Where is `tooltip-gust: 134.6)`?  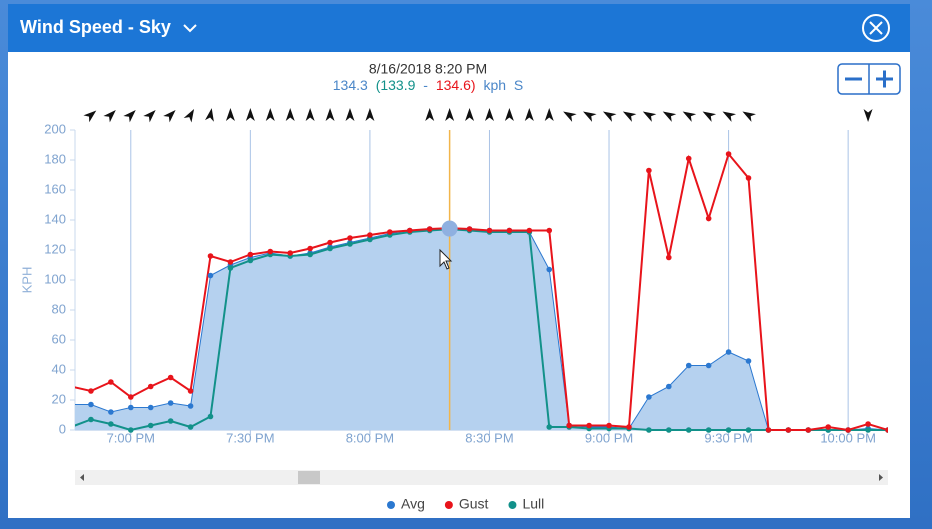
tooltip-gust: 134.6) is located at coordinates (456, 85).